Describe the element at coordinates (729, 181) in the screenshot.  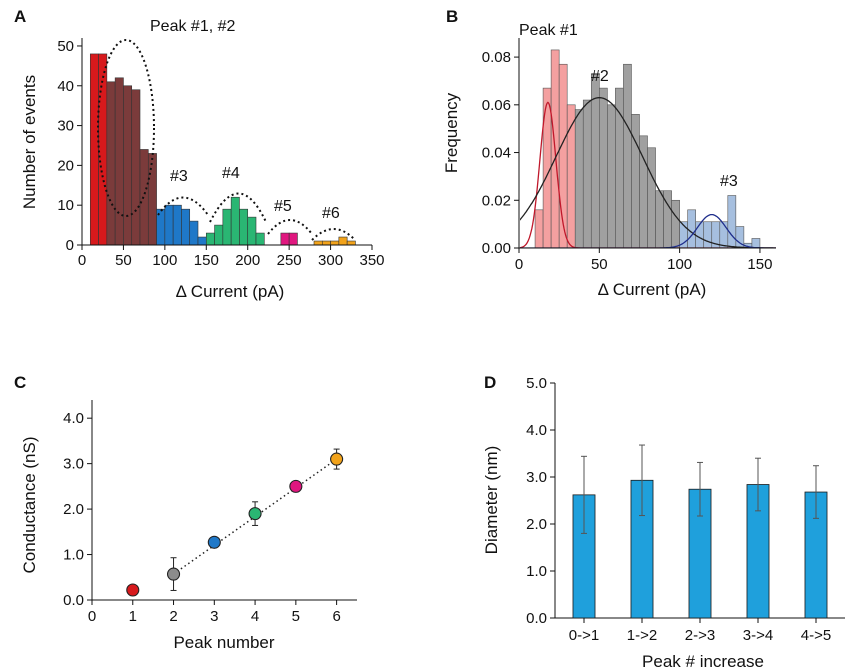
I see `annotation-b-peak-3: #3` at that location.